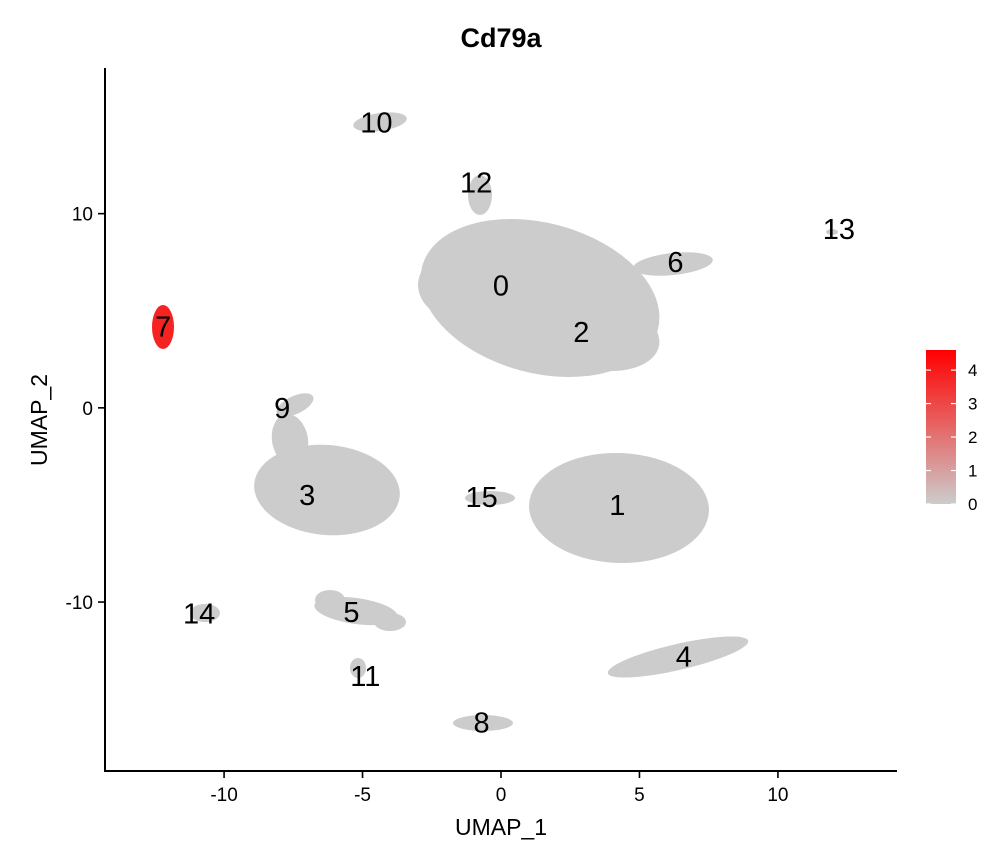  Describe the element at coordinates (490, 498) in the screenshot. I see `cluster-15-points` at that location.